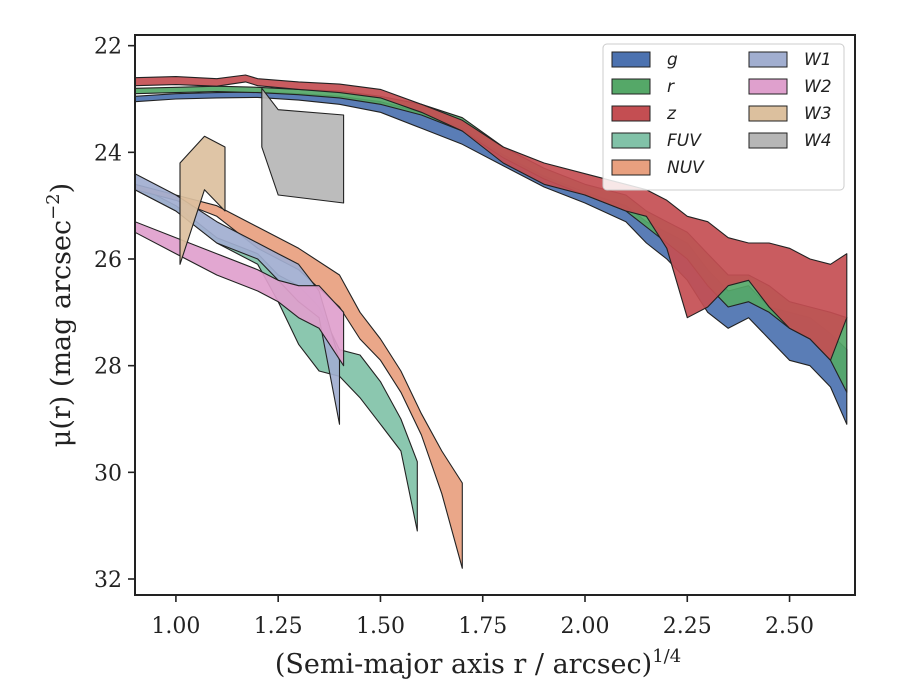  I want to click on legend-swatch-r, so click(631, 86).